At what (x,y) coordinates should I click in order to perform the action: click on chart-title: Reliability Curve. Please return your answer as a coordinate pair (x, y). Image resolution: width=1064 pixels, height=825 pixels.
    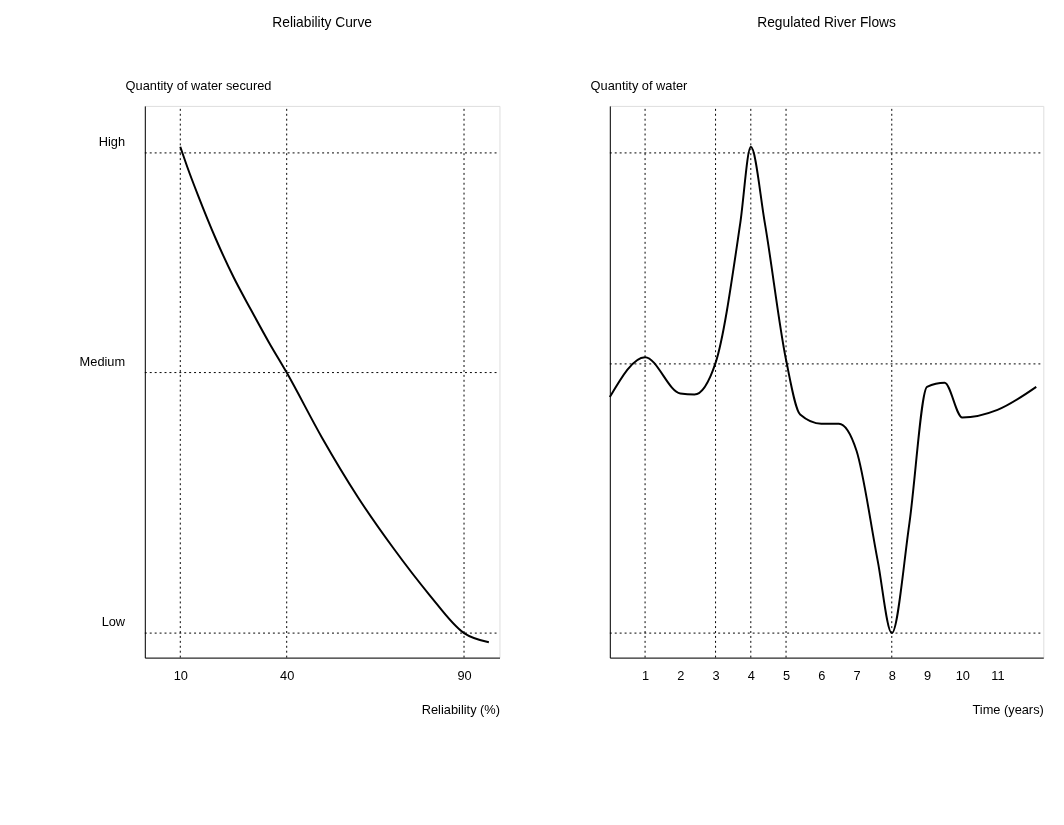
    Looking at the image, I should click on (322, 23).